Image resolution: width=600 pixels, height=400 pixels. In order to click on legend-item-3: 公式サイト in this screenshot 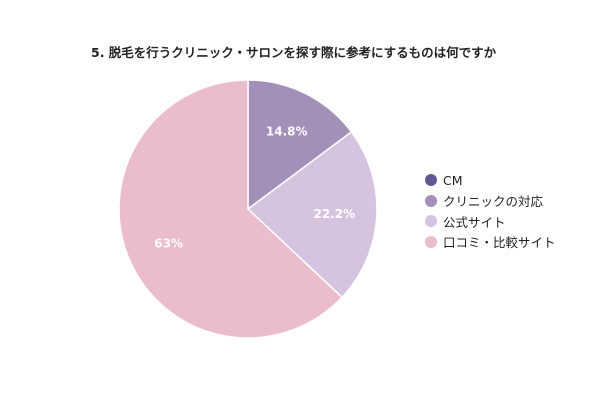, I will do `click(490, 221)`.